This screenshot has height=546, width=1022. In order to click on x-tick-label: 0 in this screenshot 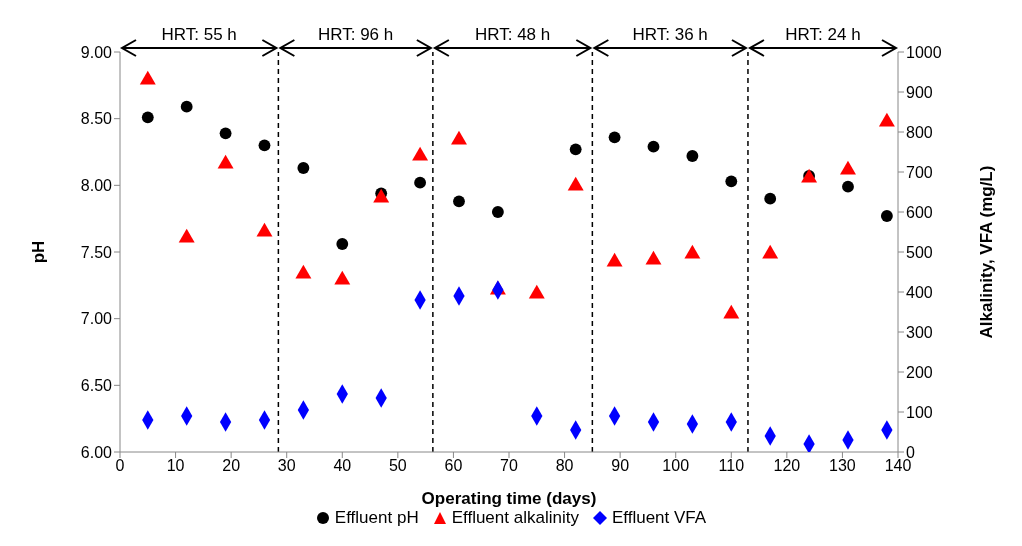, I will do `click(120, 466)`.